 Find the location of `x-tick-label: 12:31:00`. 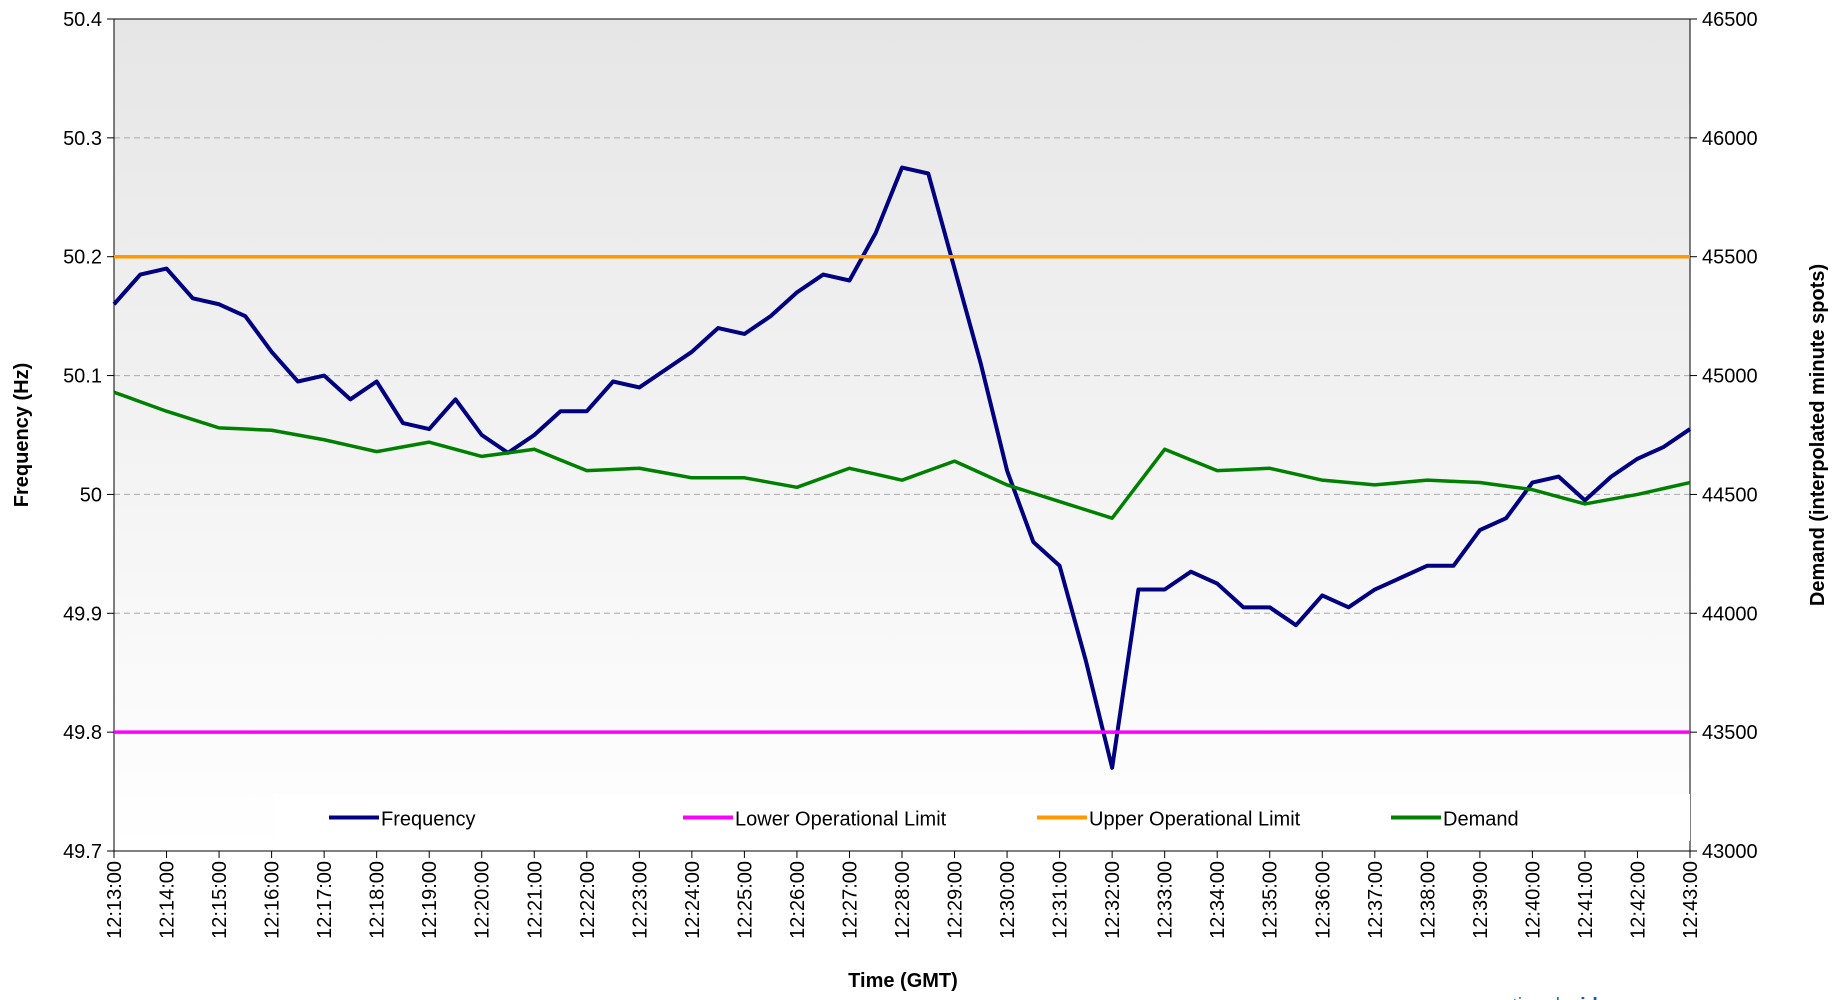

x-tick-label: 12:31:00 is located at coordinates (1061, 900).